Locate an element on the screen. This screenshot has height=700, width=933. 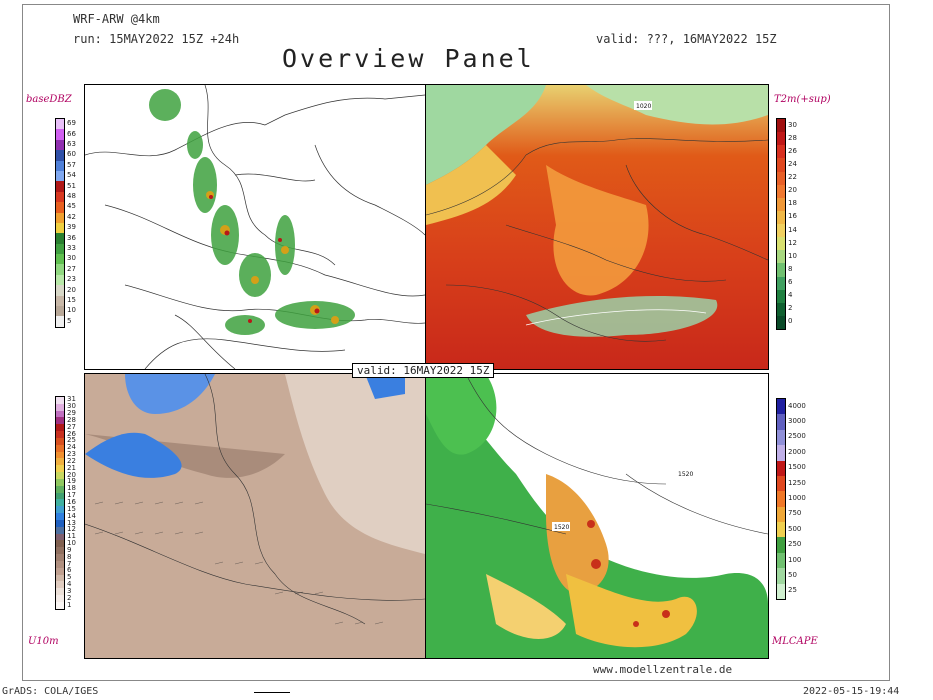
reference-arrow-icon is located at coordinates (272, 692).